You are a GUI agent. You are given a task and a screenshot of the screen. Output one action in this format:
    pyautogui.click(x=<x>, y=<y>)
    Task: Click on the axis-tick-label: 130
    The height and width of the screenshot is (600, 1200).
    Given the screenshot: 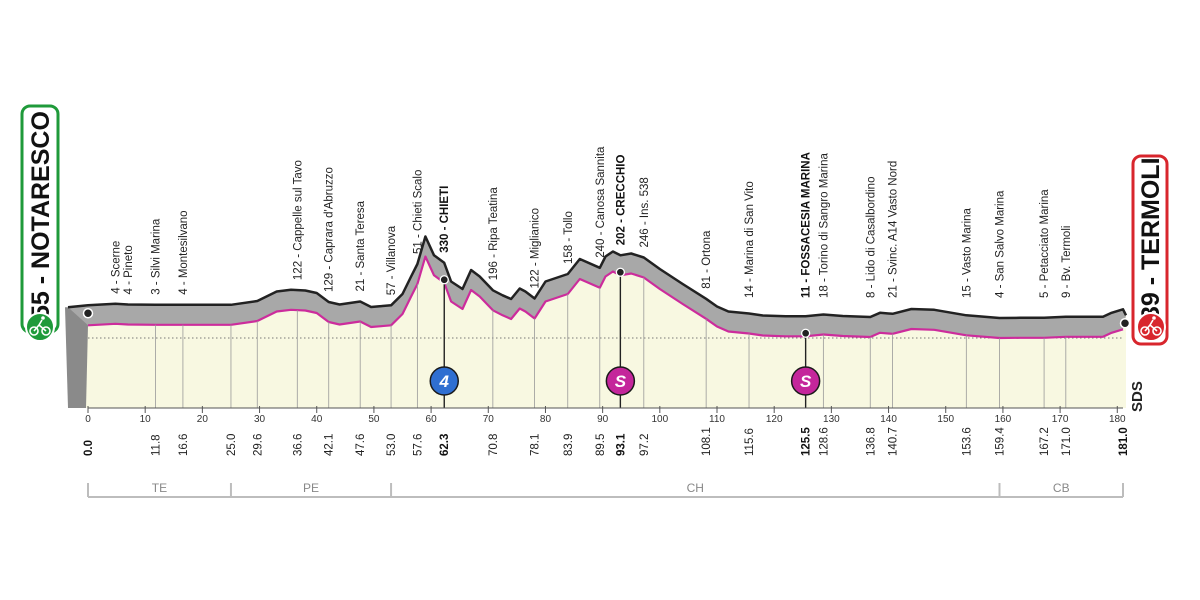 What is the action you would take?
    pyautogui.click(x=831, y=419)
    